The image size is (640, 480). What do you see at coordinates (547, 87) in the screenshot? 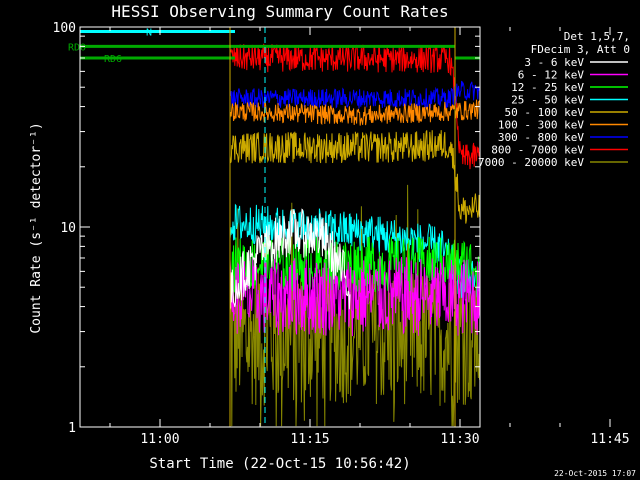
I see `legend-label-3: 12 - 25 keV` at bounding box center [547, 87].